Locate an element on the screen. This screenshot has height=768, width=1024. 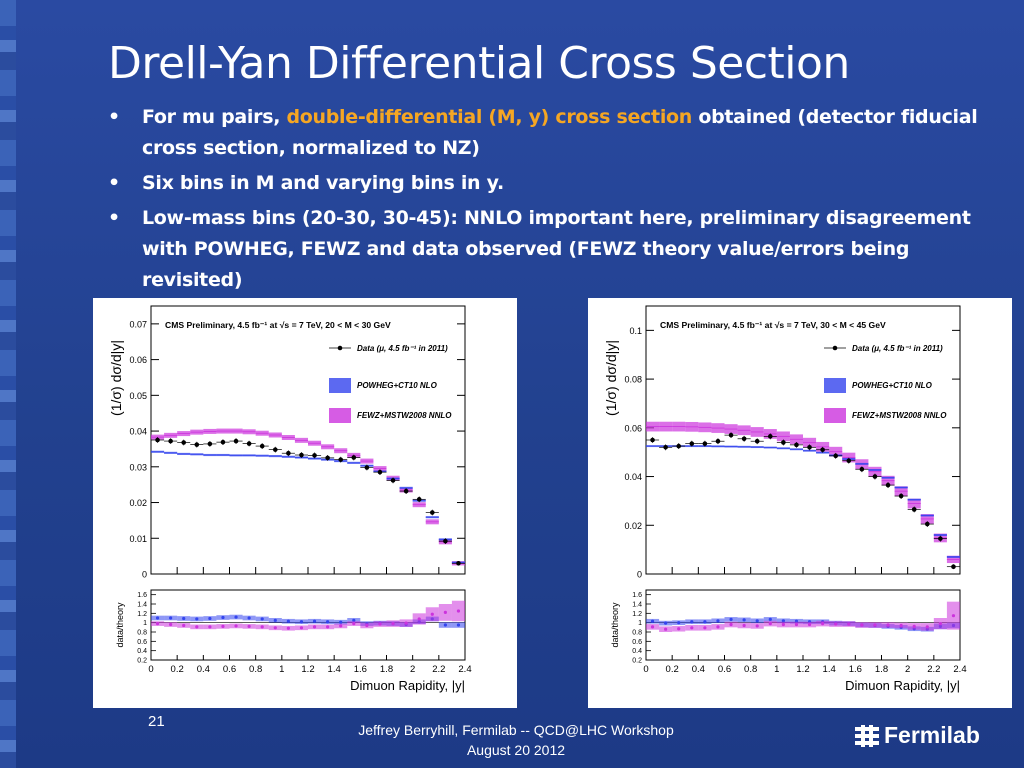
x-axis-label: Dimuon Rapidity, |y| is located at coordinates (902, 685).